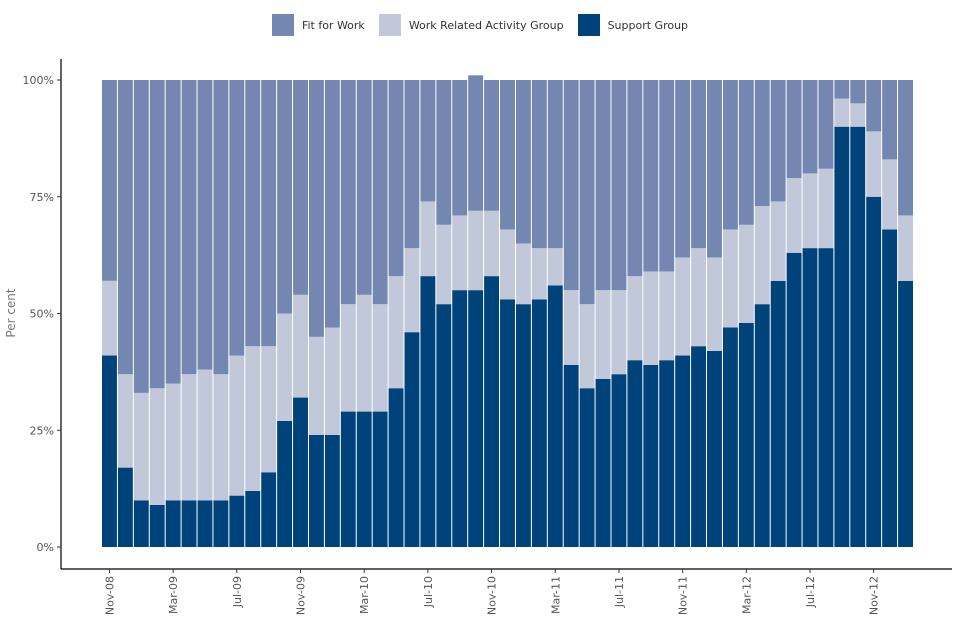  What do you see at coordinates (42, 197) in the screenshot?
I see `y-tick-label: 75%` at bounding box center [42, 197].